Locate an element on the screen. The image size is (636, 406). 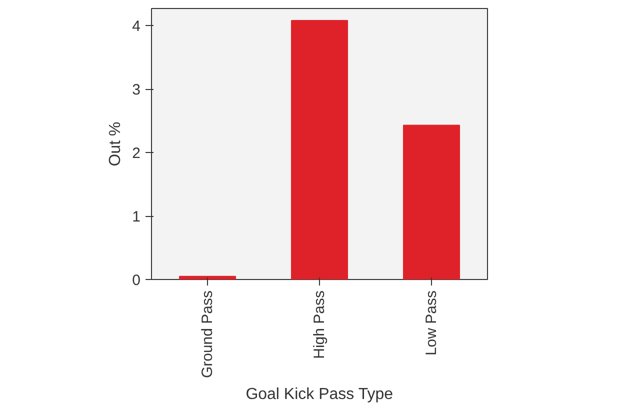
x-tick-label: Low Pass is located at coordinates (431, 323).